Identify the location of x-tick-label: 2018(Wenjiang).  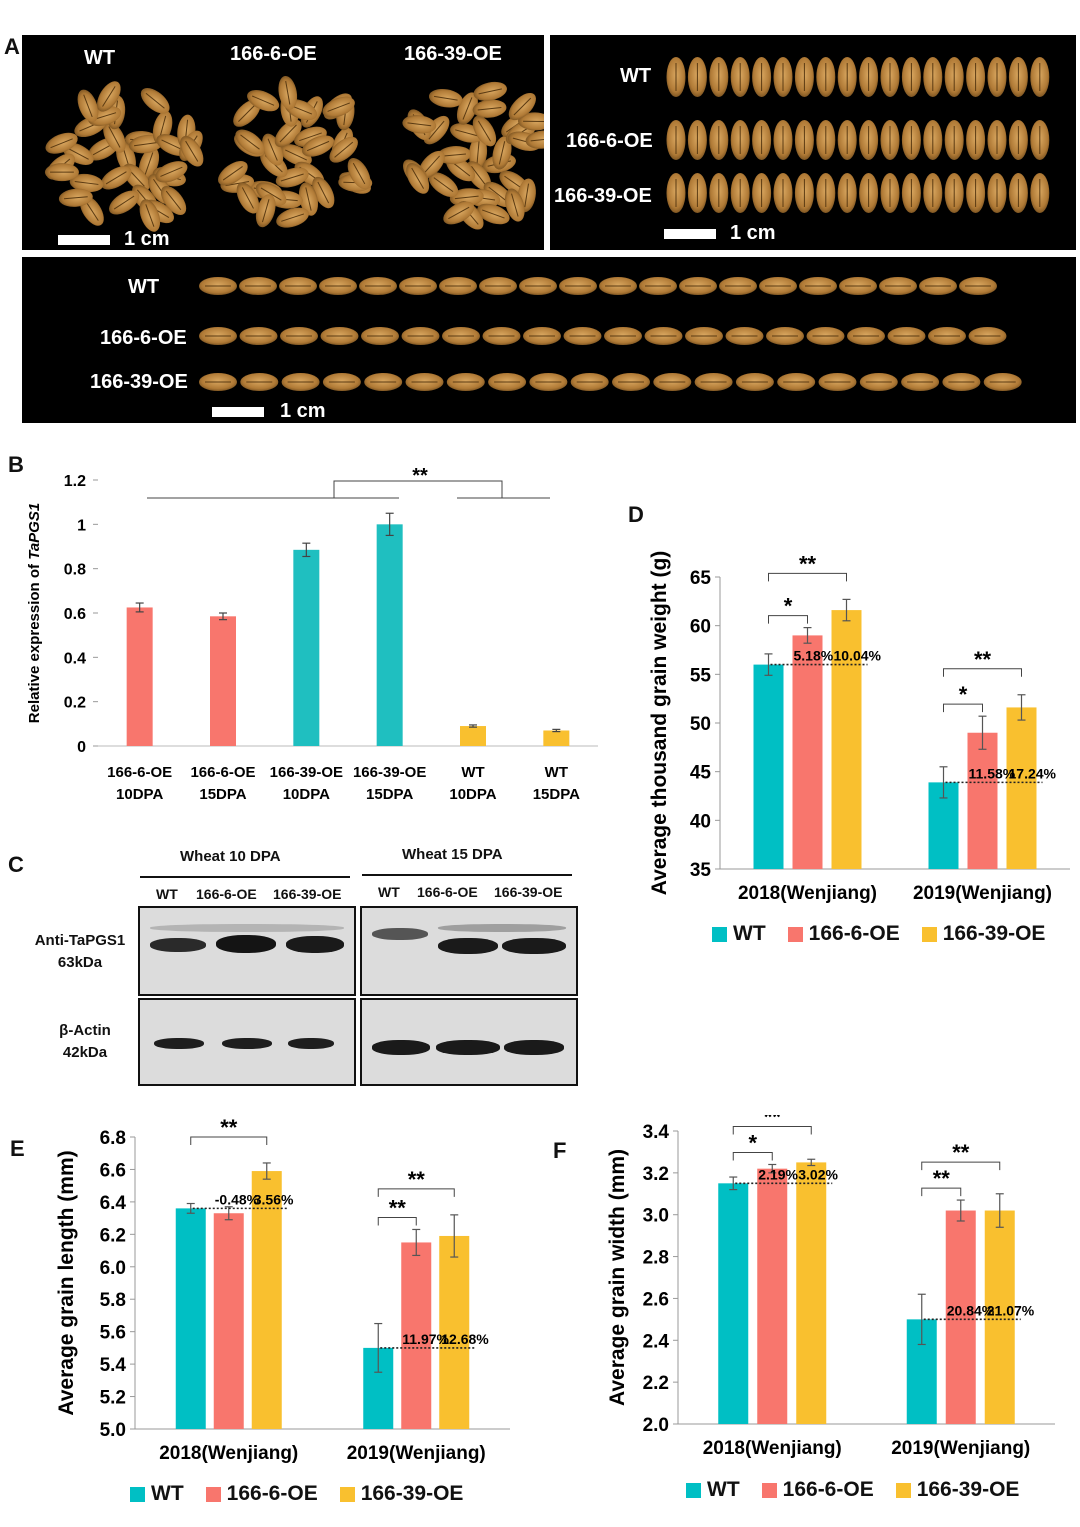
(772, 1448).